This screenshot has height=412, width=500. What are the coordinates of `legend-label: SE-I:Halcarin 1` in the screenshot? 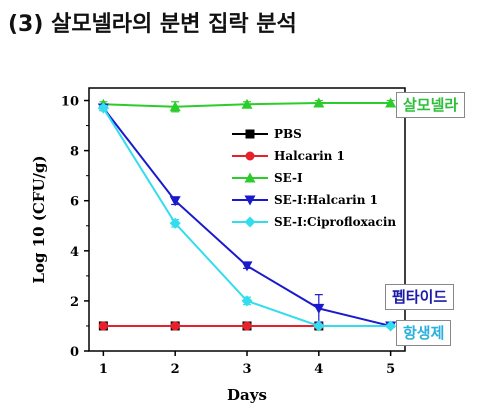 It's located at (326, 200).